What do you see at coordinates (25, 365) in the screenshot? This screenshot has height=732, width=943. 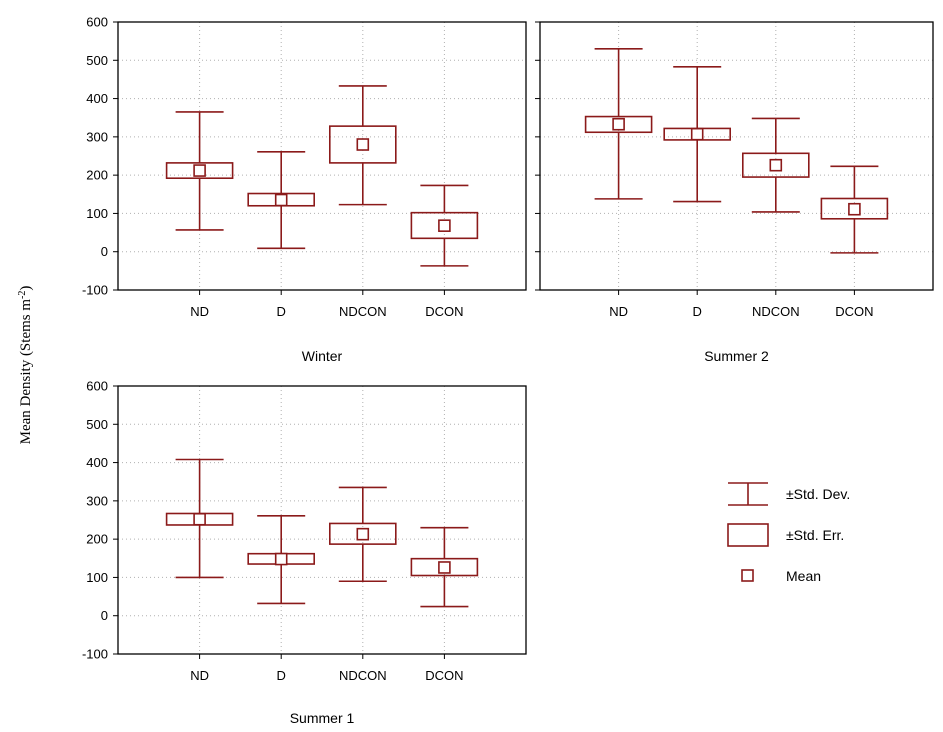 I see `y-axis-label: Mean Density (Stems m-2)` at bounding box center [25, 365].